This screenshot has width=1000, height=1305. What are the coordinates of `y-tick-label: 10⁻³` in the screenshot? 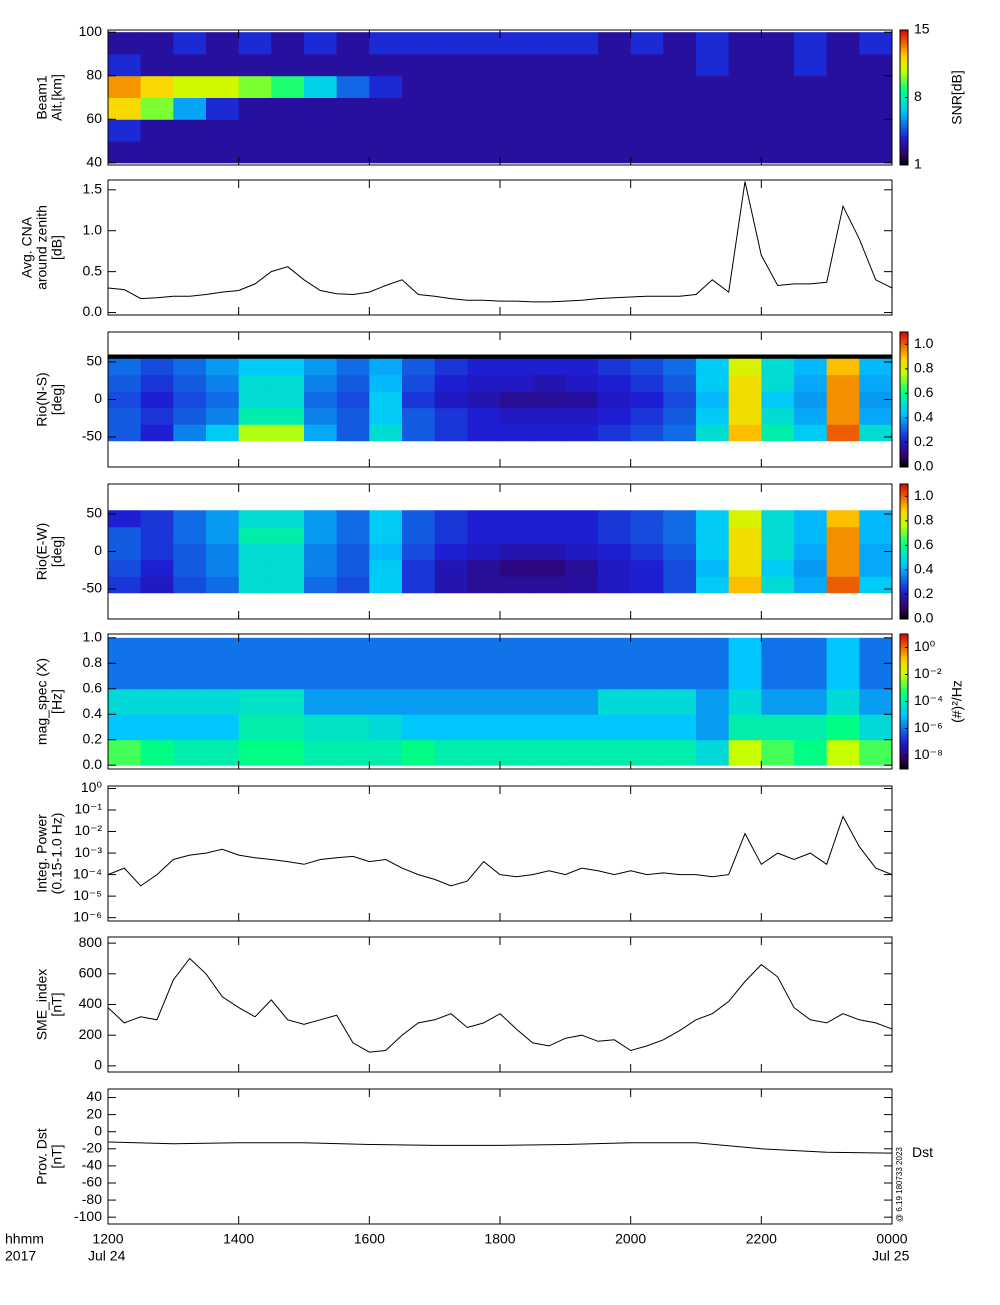 It's located at (88, 852).